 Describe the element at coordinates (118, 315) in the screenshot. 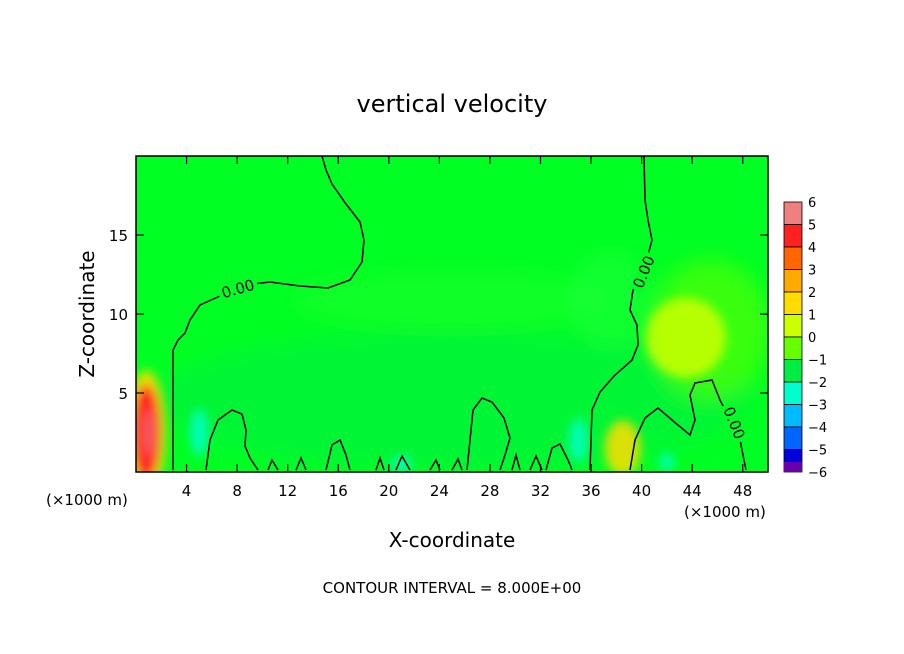

I see `y-tick-label: 10` at that location.